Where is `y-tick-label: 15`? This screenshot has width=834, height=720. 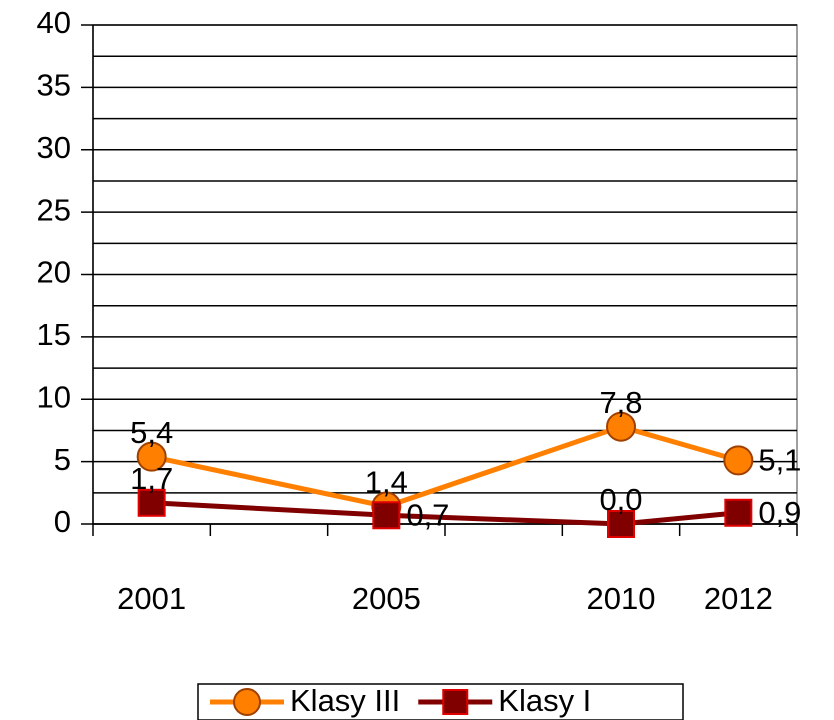
y-tick-label: 15 is located at coordinates (54, 334).